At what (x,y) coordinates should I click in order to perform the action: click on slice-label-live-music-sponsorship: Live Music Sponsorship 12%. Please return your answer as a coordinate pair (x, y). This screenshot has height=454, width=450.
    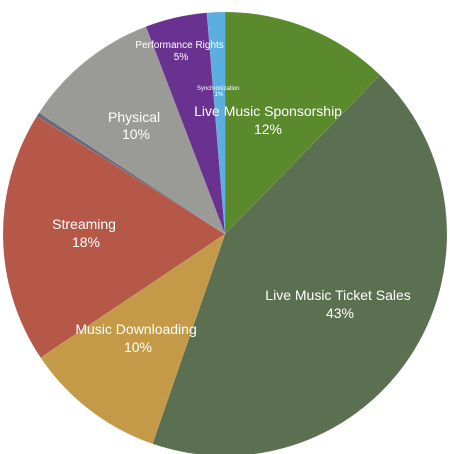
    Looking at the image, I should click on (270, 120).